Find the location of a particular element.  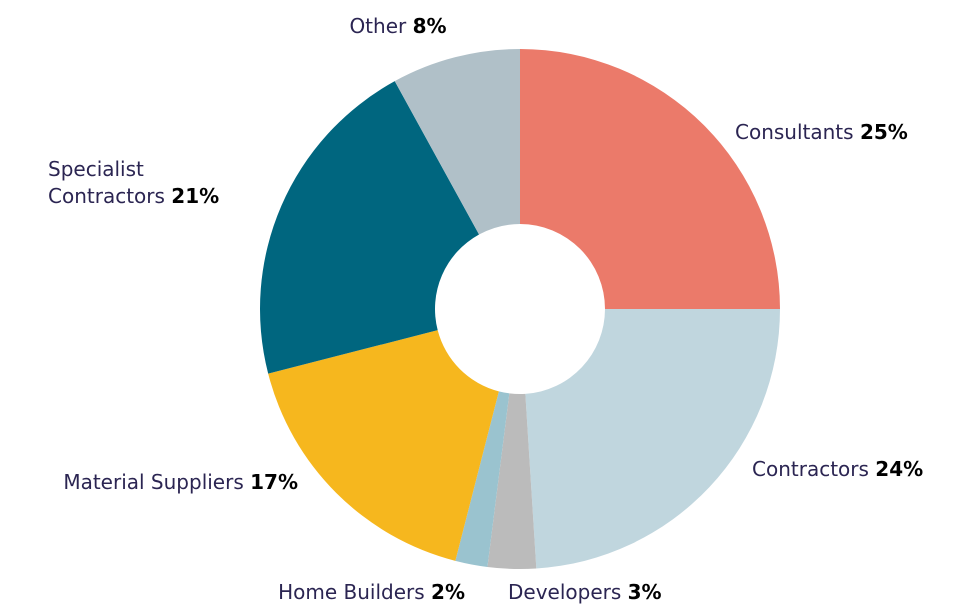

value-label: 25% is located at coordinates (883, 132).